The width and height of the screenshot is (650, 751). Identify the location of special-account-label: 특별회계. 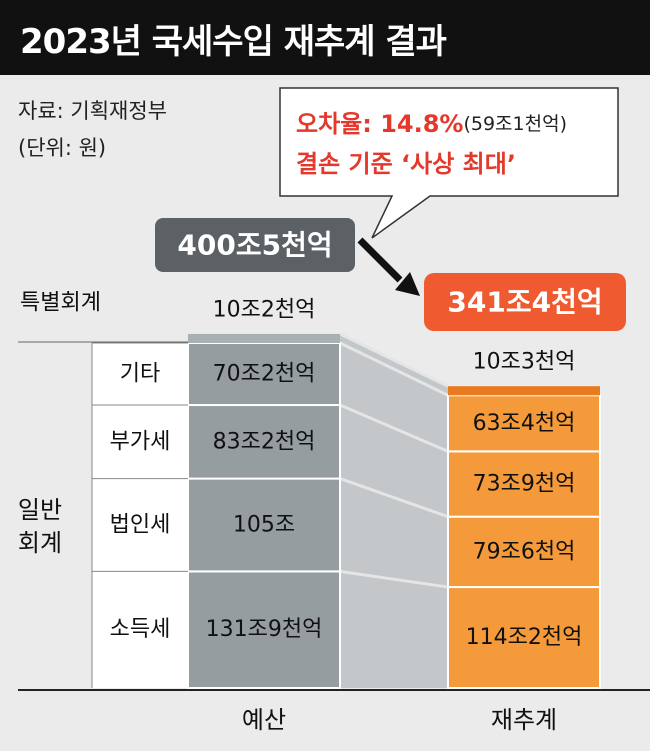
(60, 303).